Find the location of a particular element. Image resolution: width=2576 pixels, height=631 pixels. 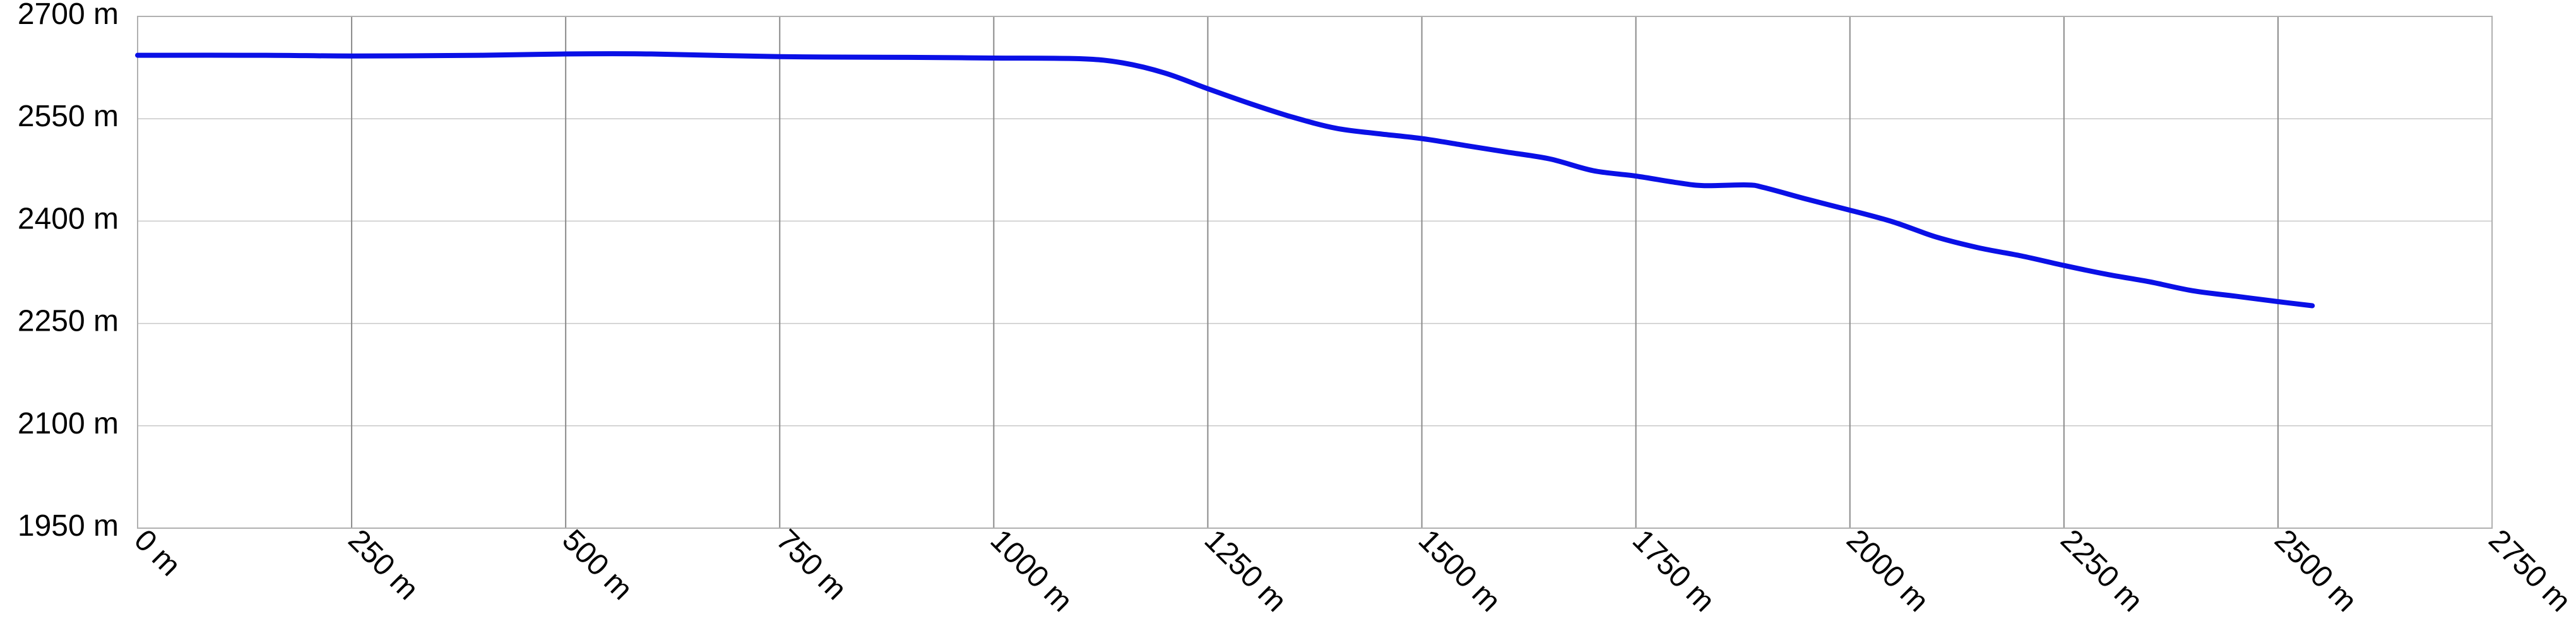

x-tick-label: 2000 m is located at coordinates (1888, 570).